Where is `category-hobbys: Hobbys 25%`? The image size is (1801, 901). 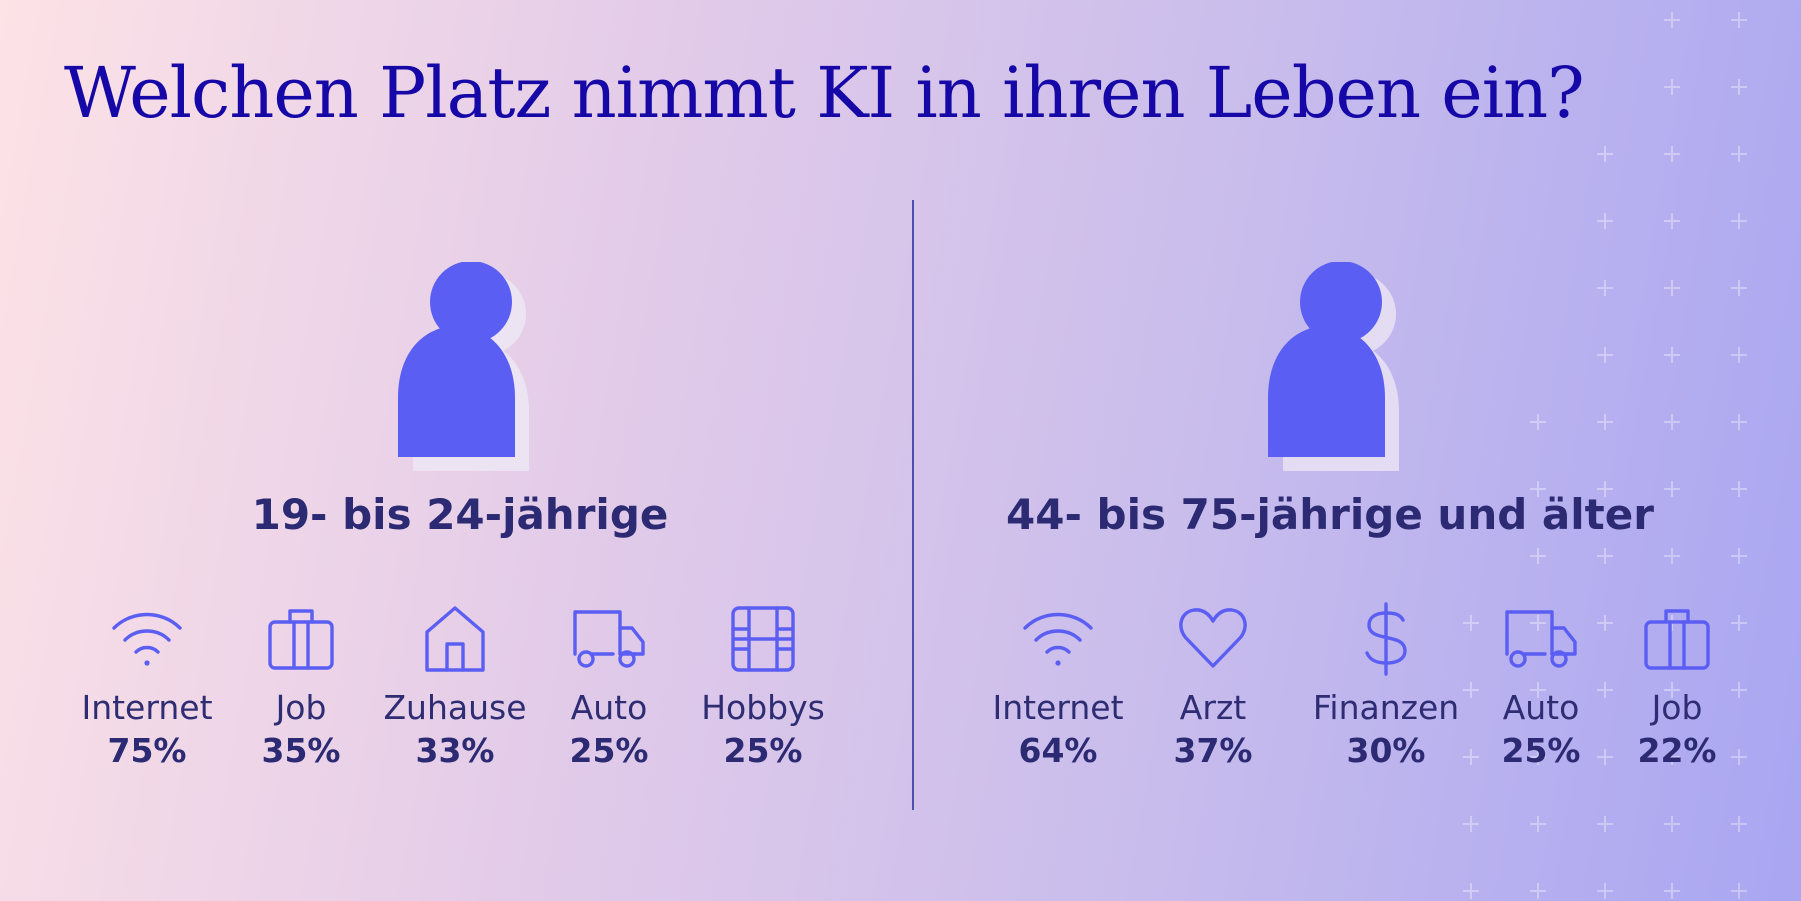
category-hobbys: Hobbys 25% is located at coordinates (763, 686).